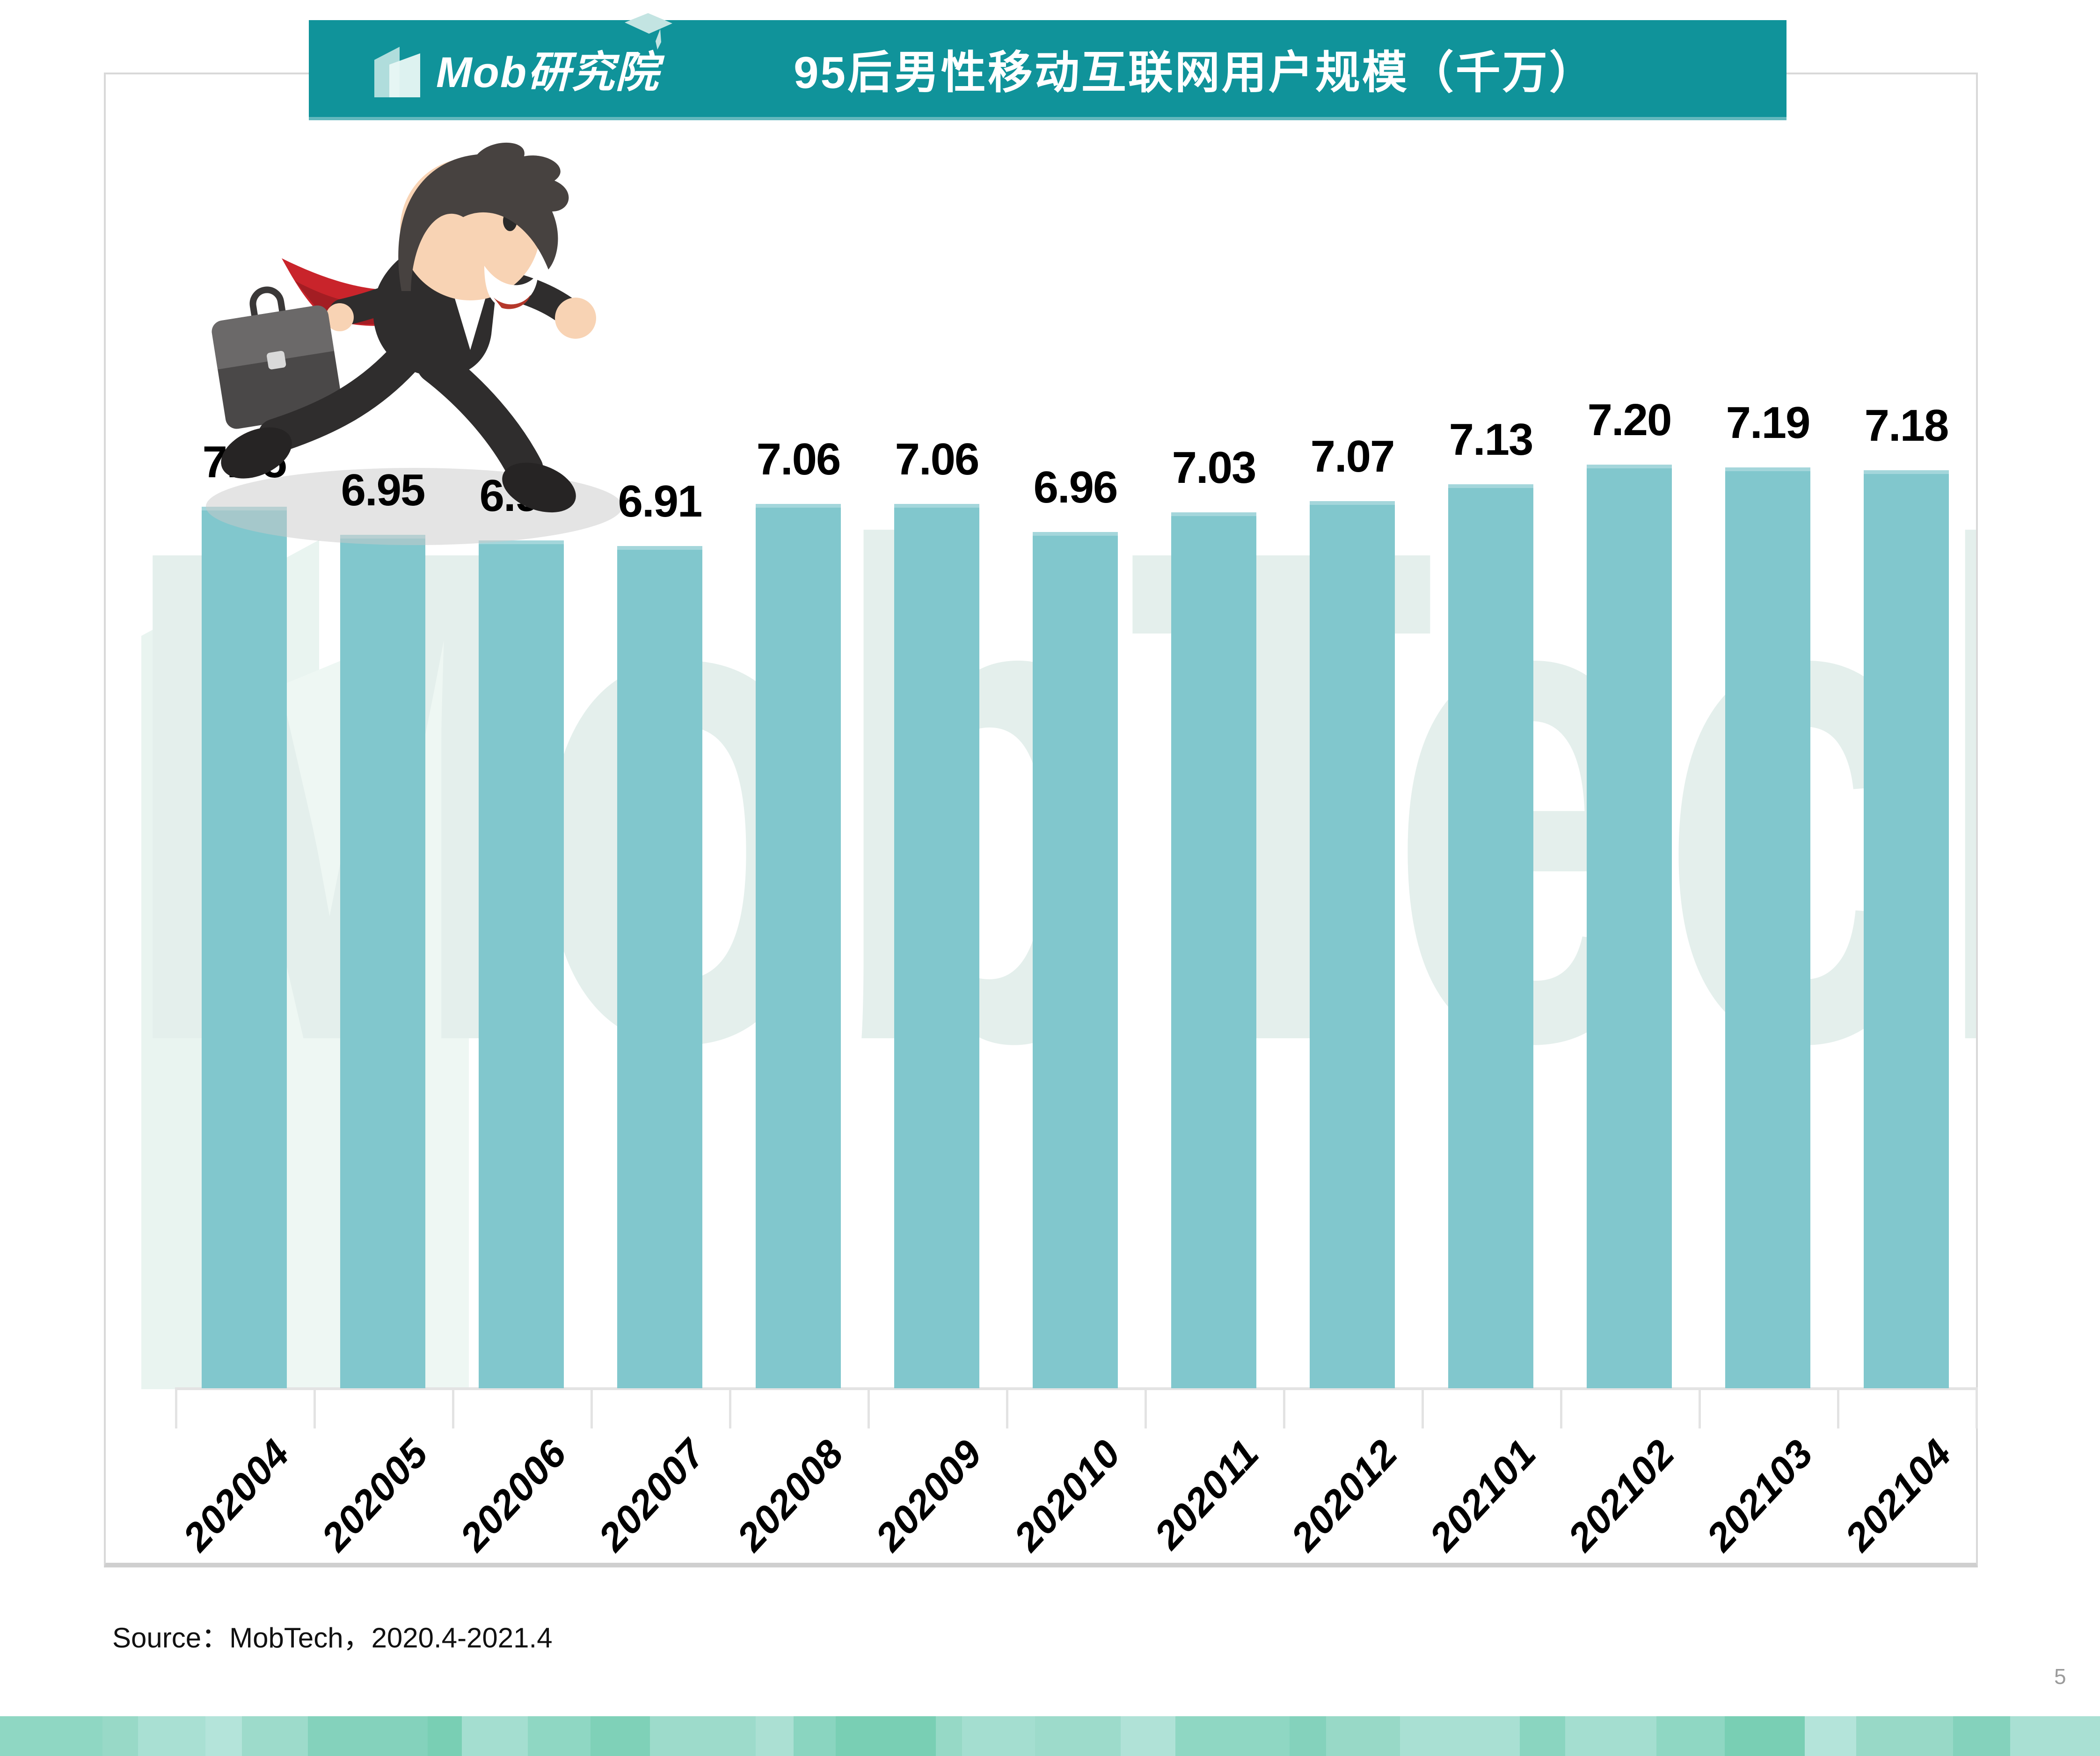  Describe the element at coordinates (403, 327) in the screenshot. I see `running-businessman-illustration` at that location.